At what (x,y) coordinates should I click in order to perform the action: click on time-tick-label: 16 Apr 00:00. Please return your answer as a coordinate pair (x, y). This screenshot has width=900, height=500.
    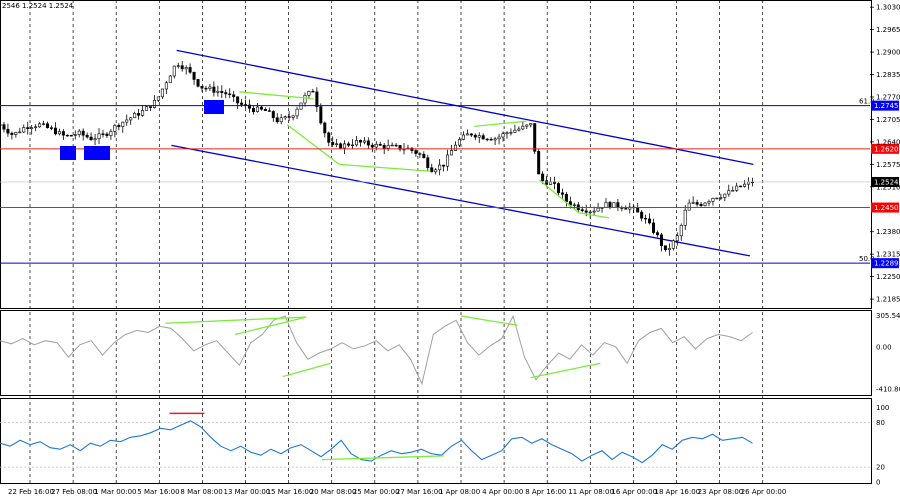
    Looking at the image, I should click on (634, 492).